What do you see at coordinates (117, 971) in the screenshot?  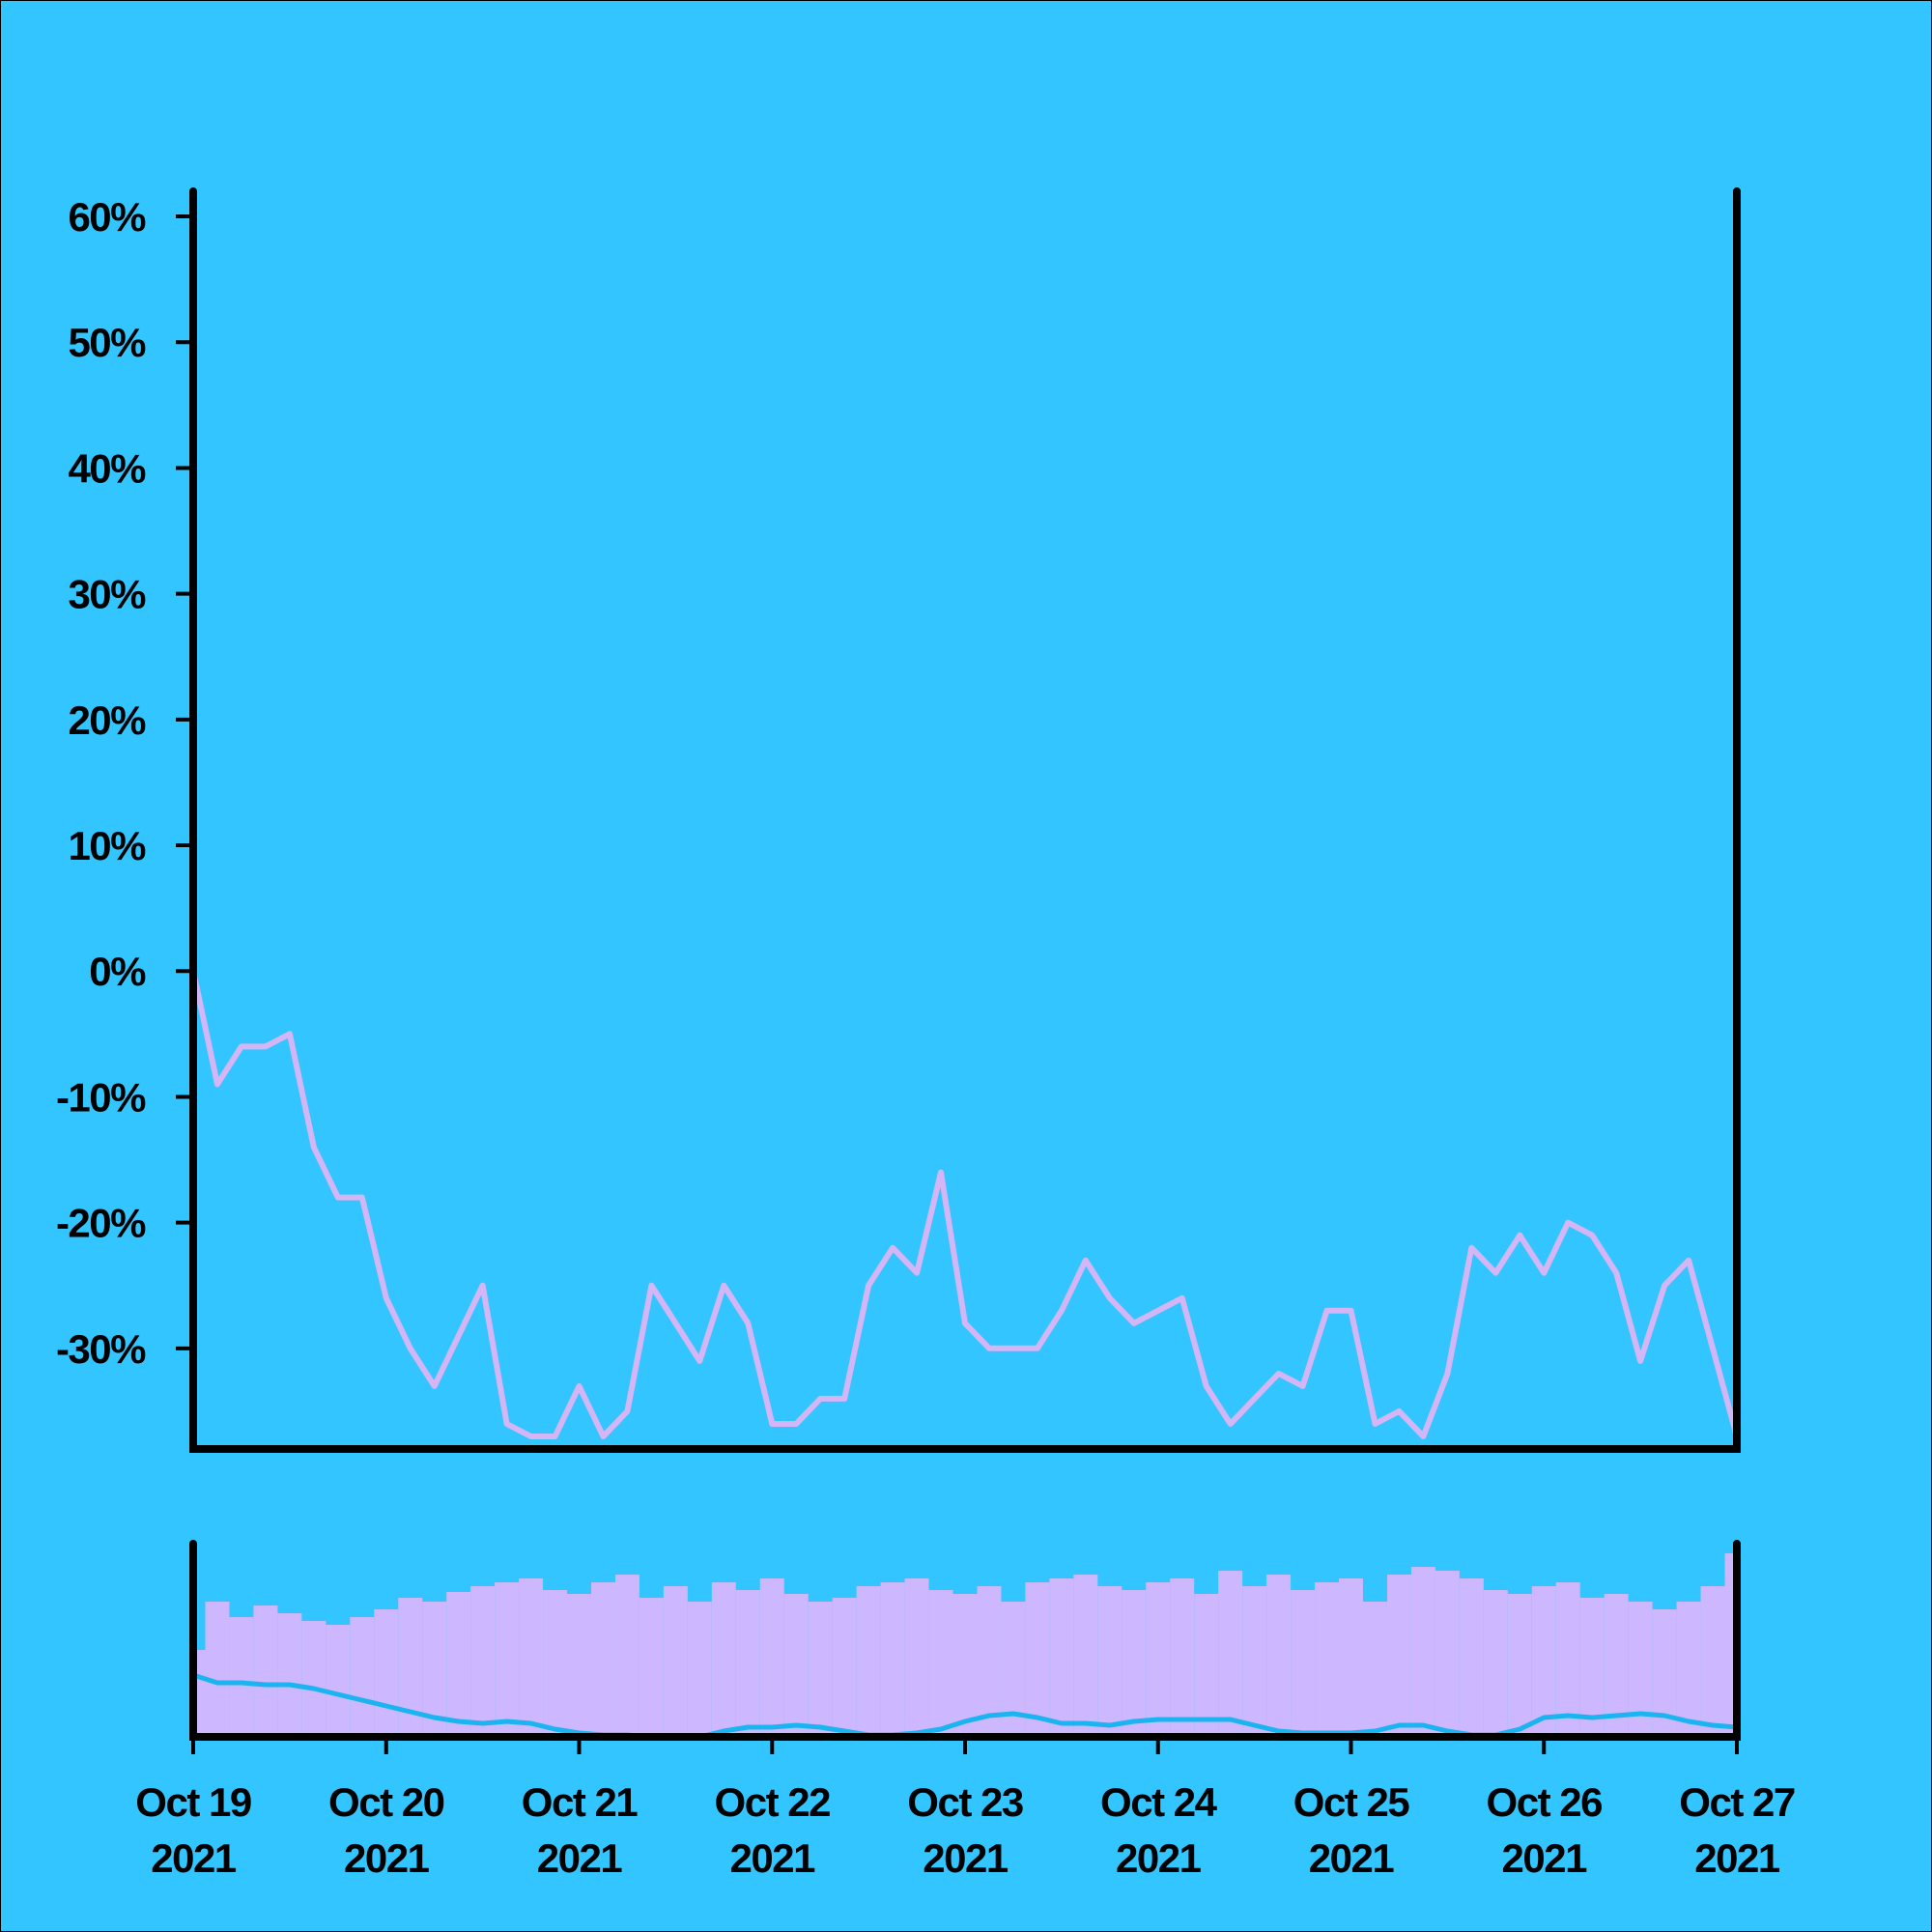 I see `y-tick-label: 0%` at bounding box center [117, 971].